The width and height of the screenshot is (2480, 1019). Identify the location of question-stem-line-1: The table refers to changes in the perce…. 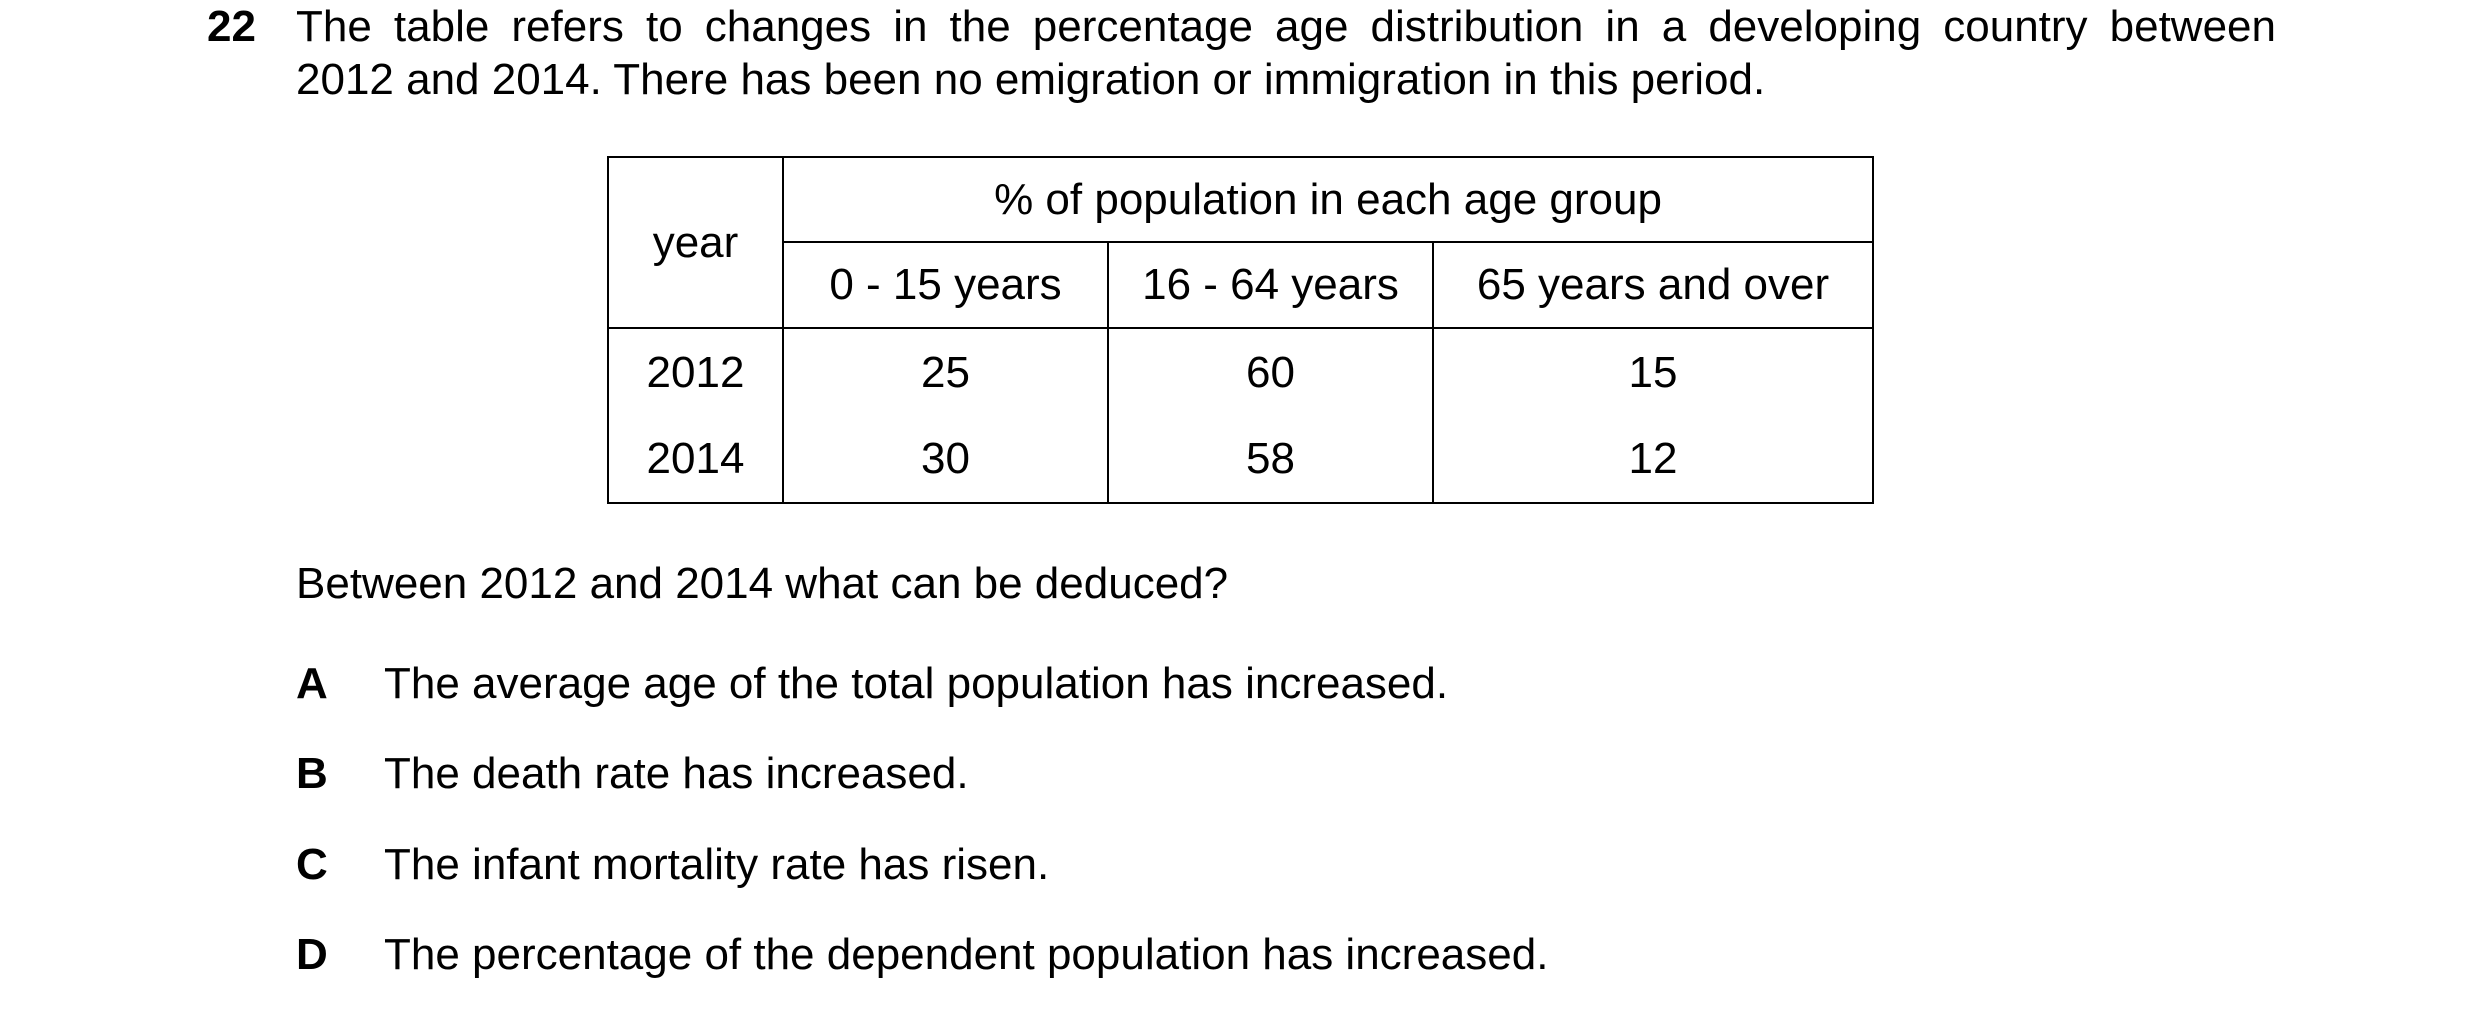
(1286, 26).